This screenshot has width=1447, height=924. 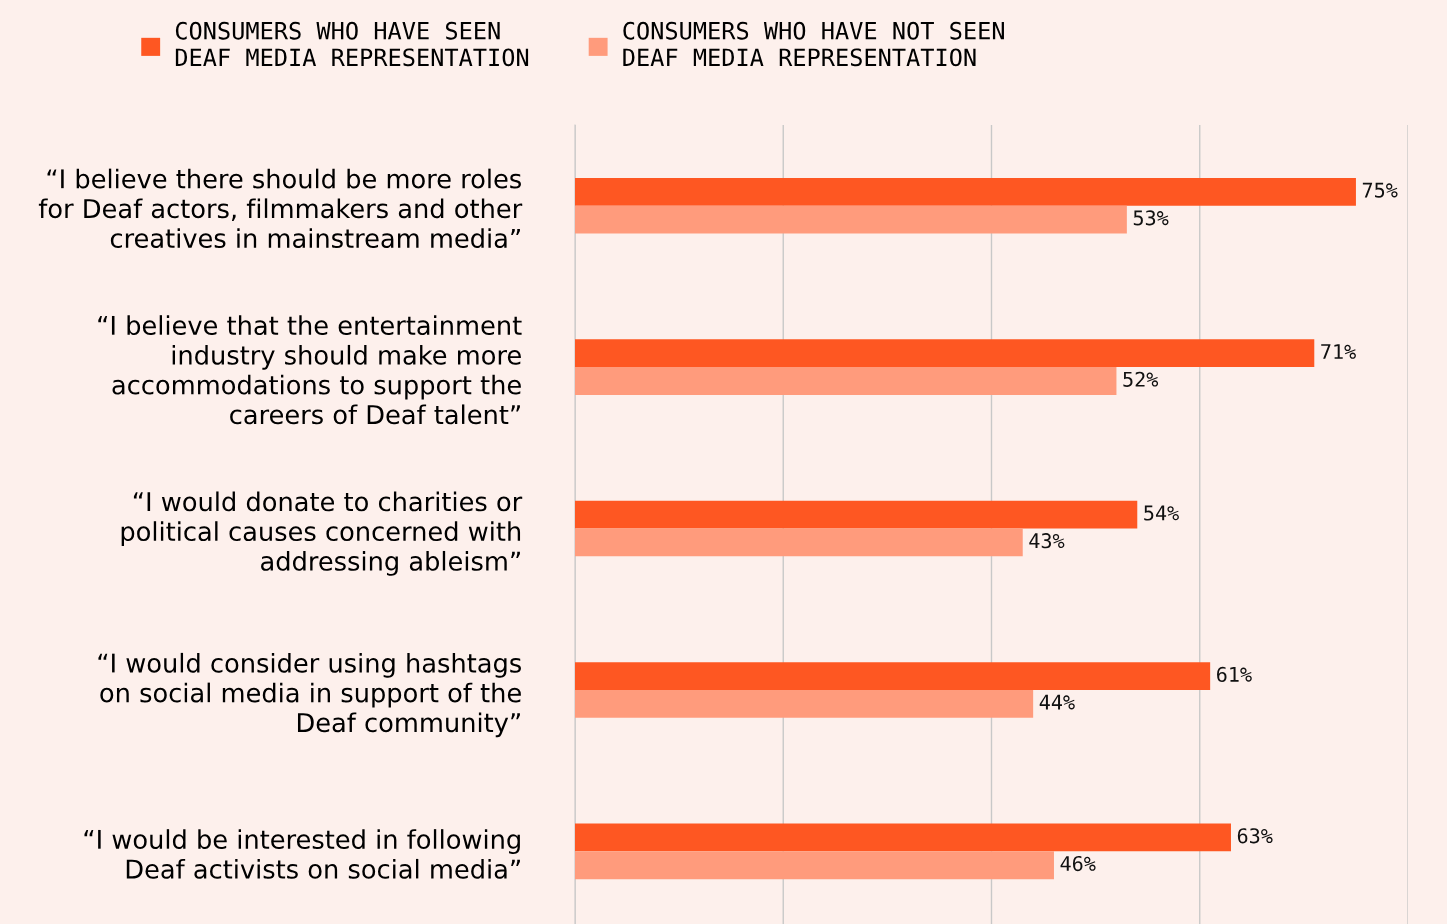 I want to click on data-label: 46%, so click(x=1078, y=863).